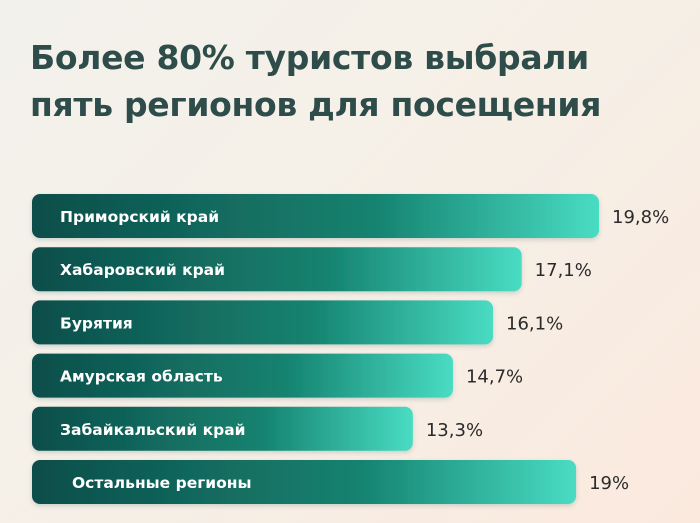 This screenshot has width=700, height=523. I want to click on bar-category-label-5: Забайкальский край, so click(153, 430).